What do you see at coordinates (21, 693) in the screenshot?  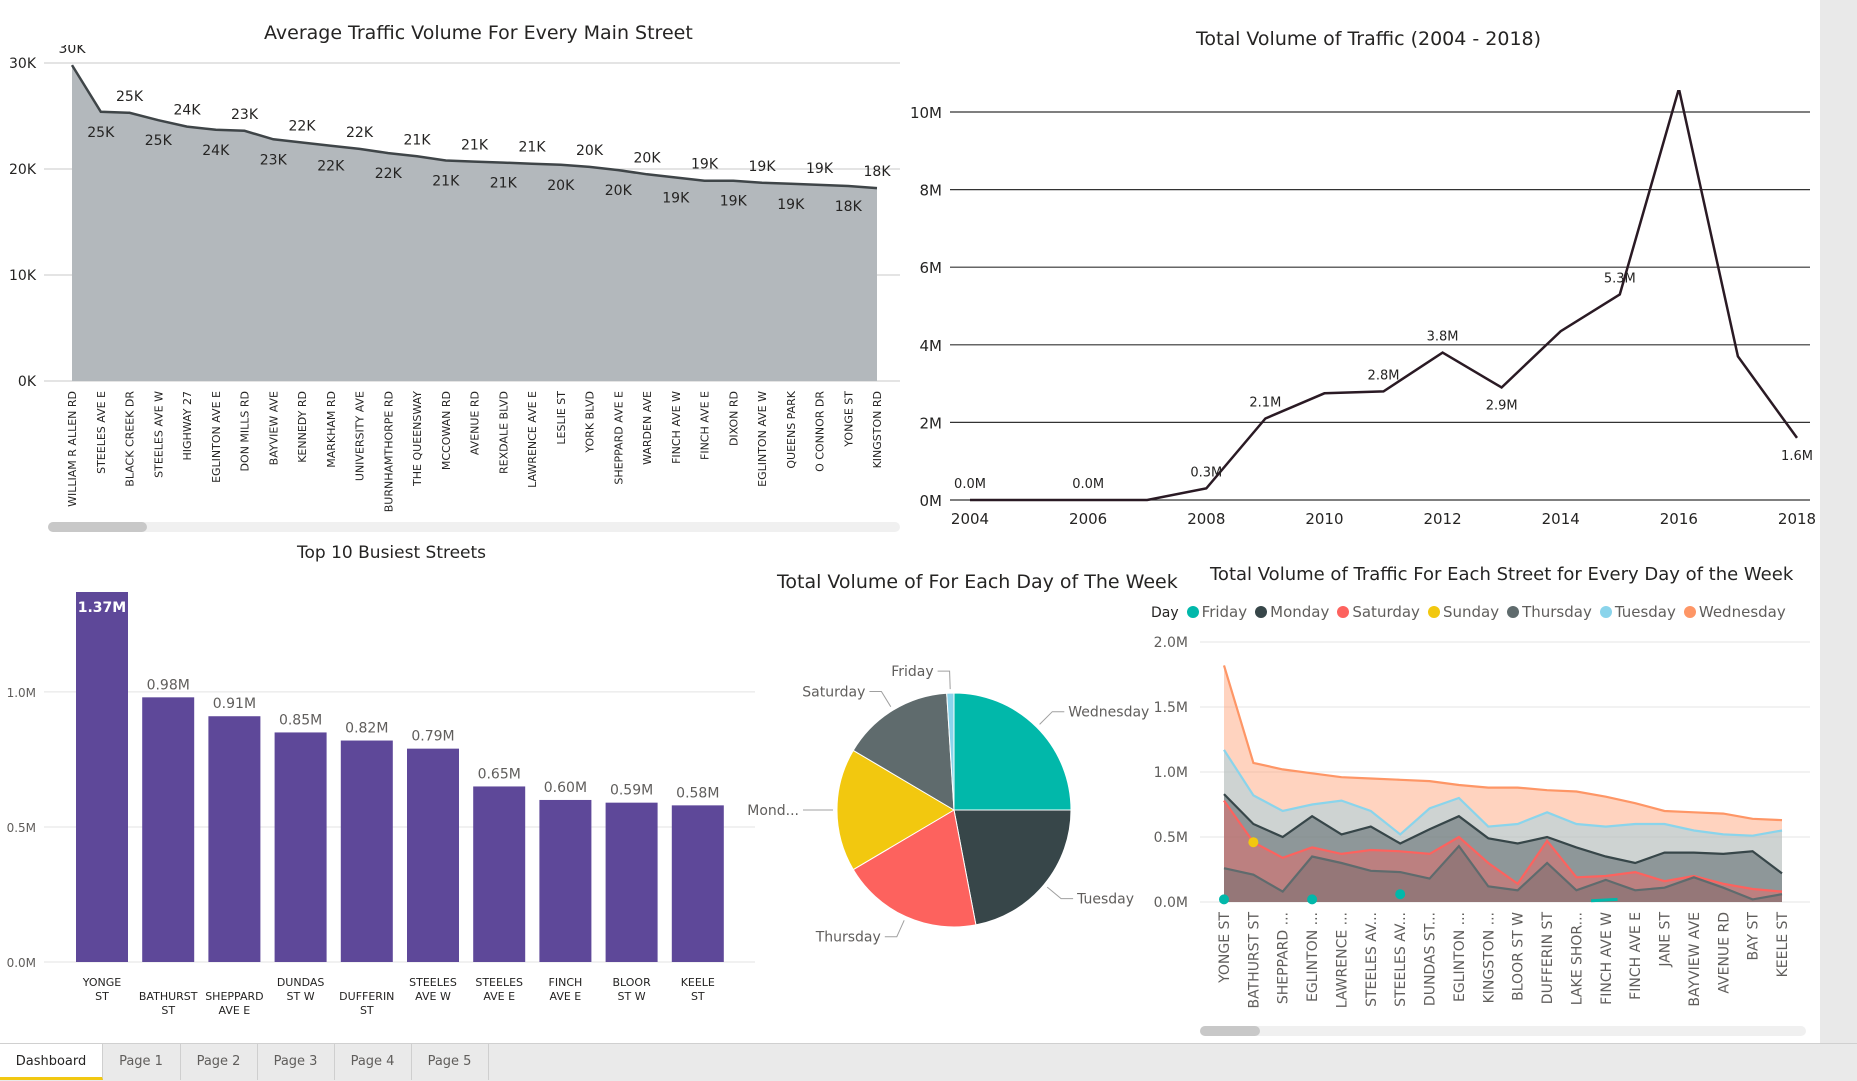 I see `bar-ytick-label: 1.0M` at bounding box center [21, 693].